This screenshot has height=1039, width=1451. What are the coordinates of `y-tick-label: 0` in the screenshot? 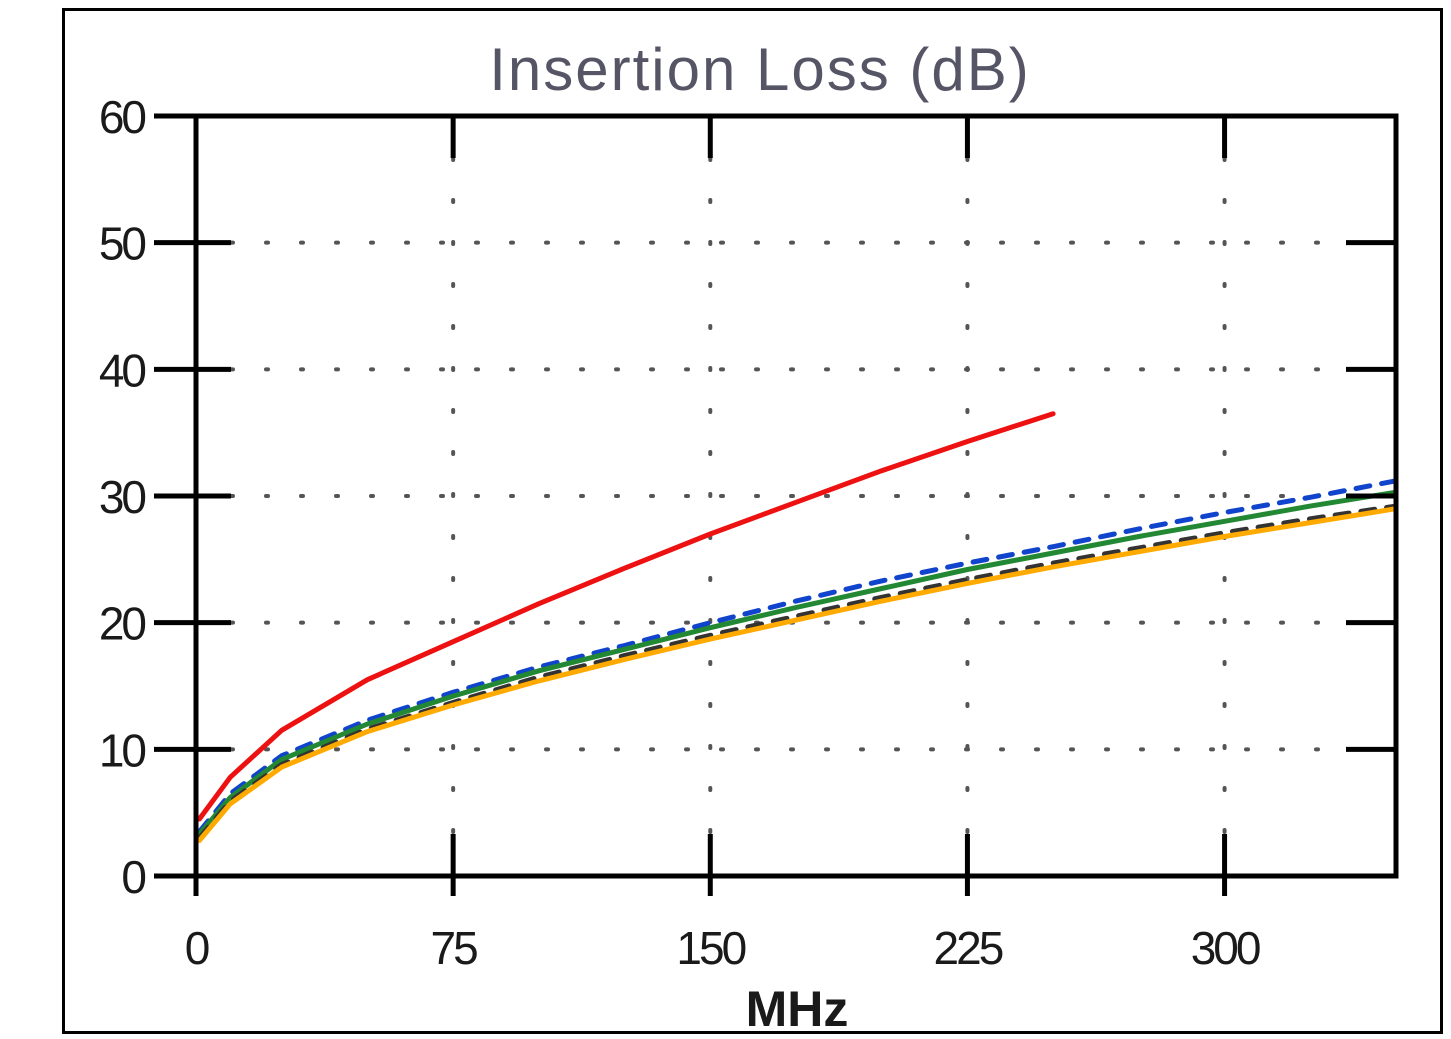 It's located at (133, 877).